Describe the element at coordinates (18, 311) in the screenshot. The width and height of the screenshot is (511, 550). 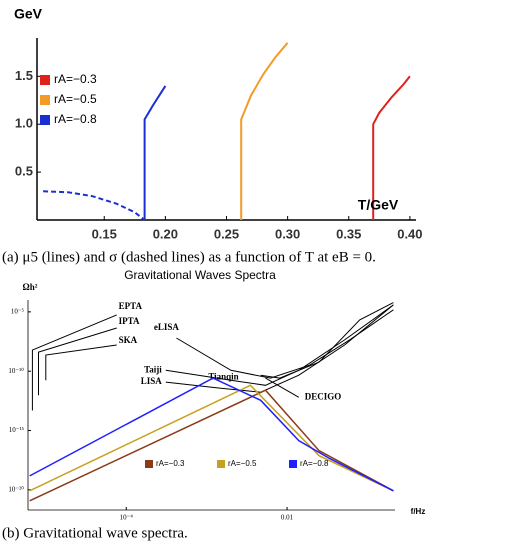
I see `y-tick-label: 10⁻⁵` at that location.